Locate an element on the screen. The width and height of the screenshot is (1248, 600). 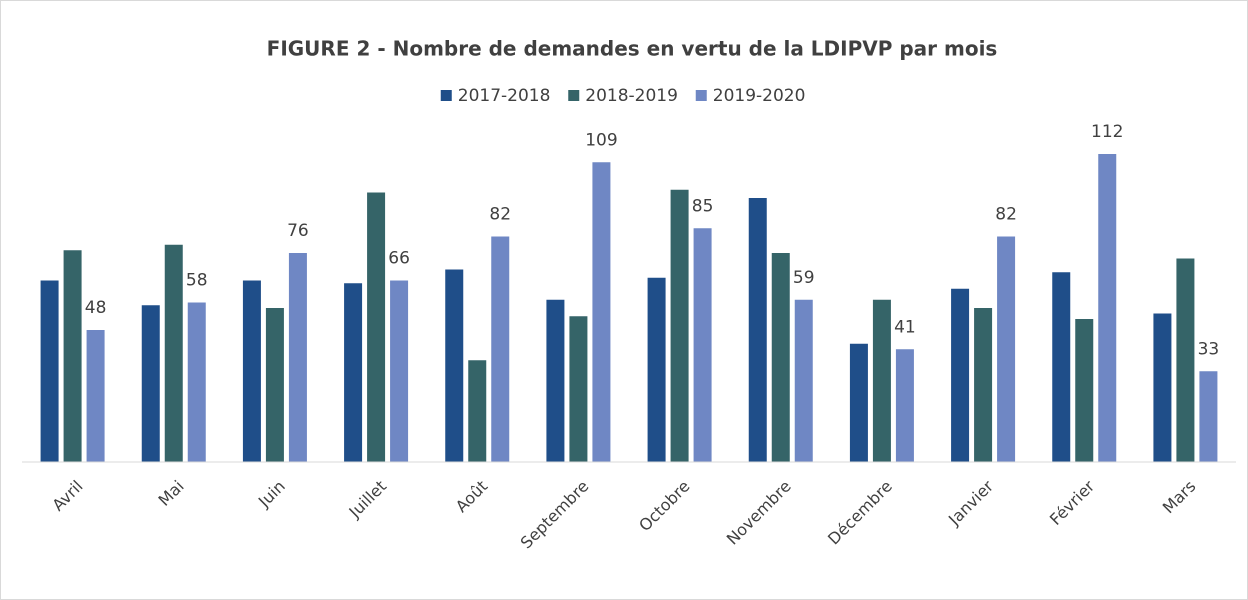
data-label: 109 is located at coordinates (601, 140).